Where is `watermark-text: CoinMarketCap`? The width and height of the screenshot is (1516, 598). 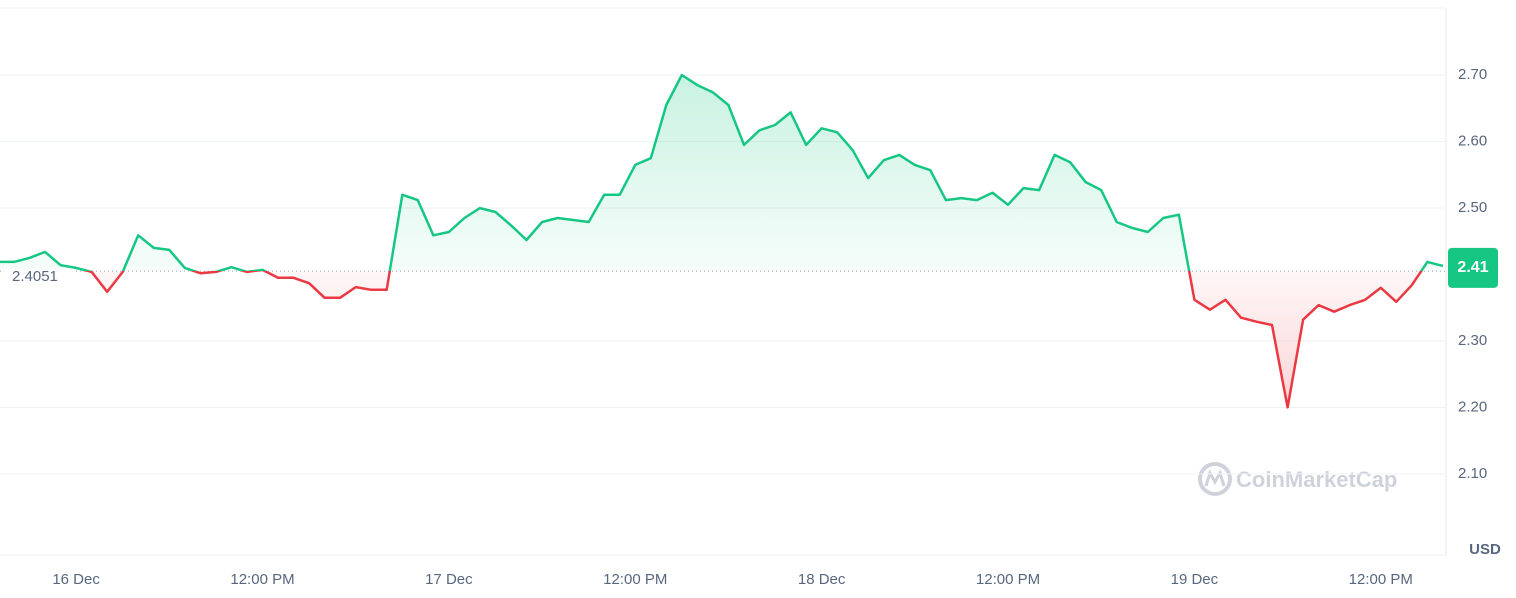
watermark-text: CoinMarketCap is located at coordinates (1316, 479).